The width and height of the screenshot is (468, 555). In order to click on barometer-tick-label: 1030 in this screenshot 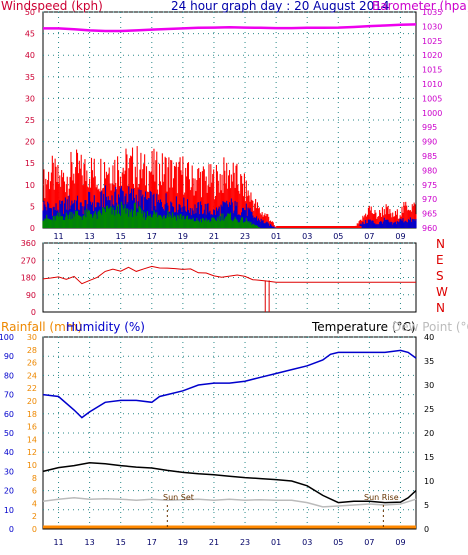, I will do `click(432, 26)`.